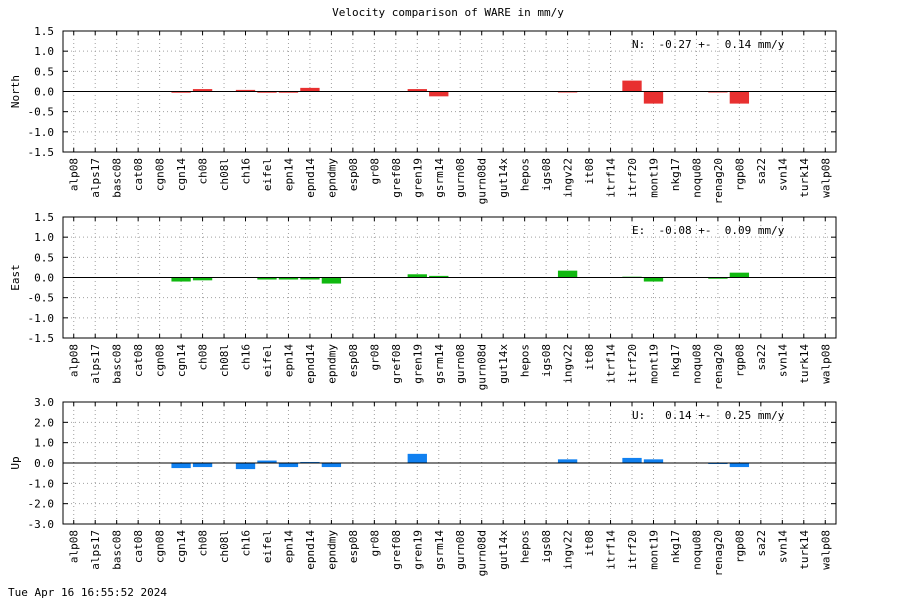  Describe the element at coordinates (739, 97) in the screenshot. I see `north-bar-rgp08` at that location.